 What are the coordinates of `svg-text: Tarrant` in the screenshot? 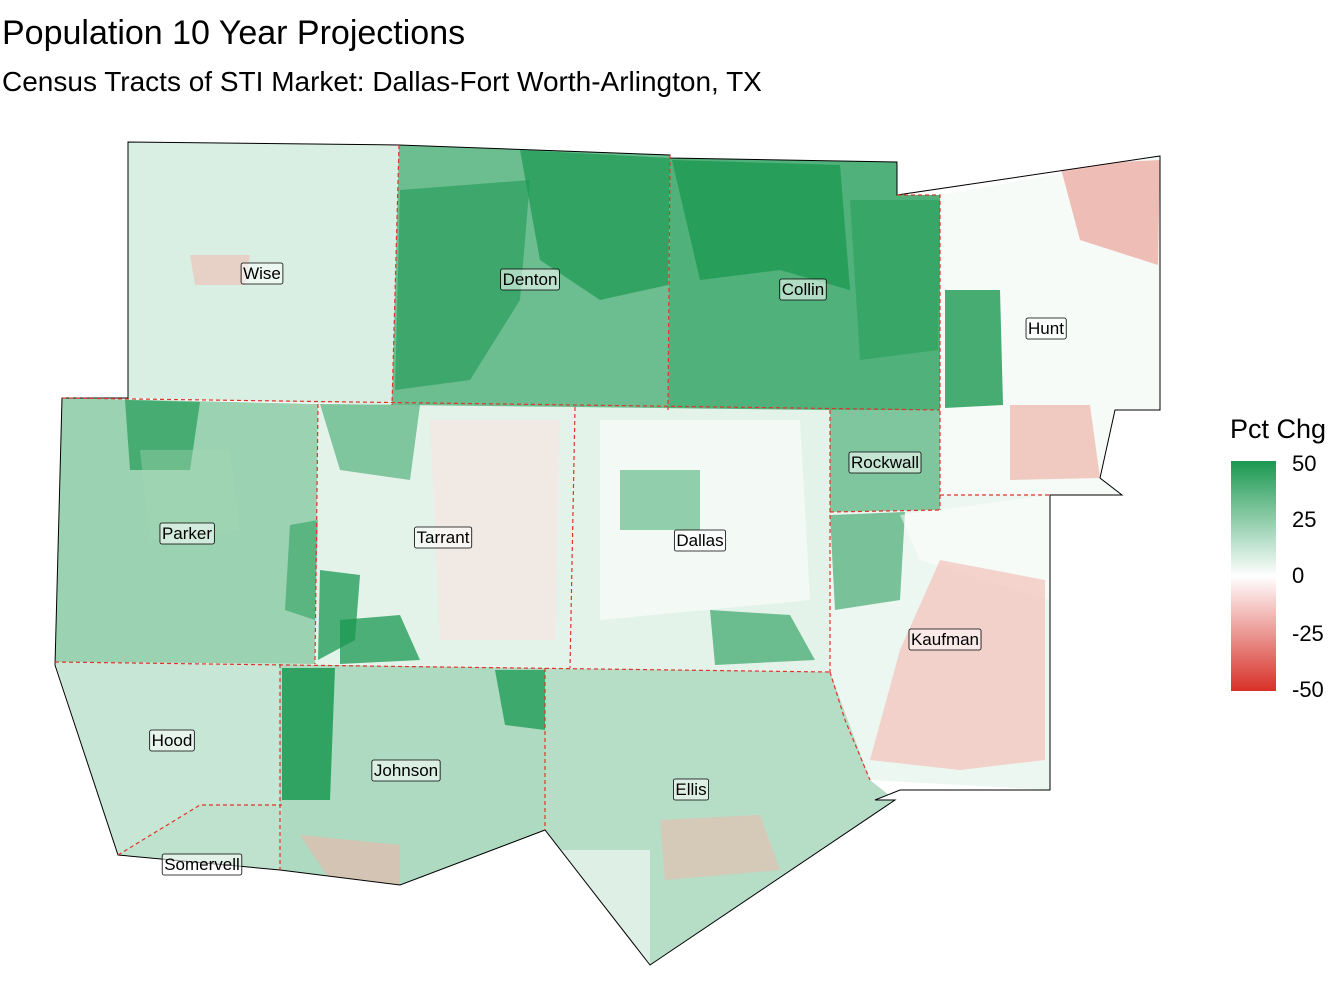 It's located at (443, 537).